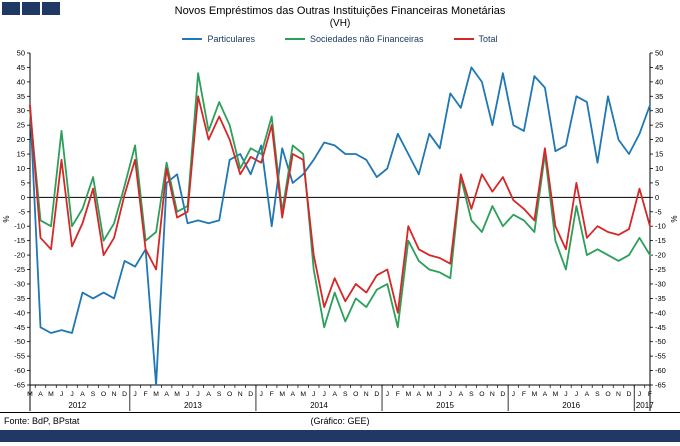 The width and height of the screenshot is (680, 446). What do you see at coordinates (660, 226) in the screenshot?
I see `y-tick-label: -10` at bounding box center [660, 226].